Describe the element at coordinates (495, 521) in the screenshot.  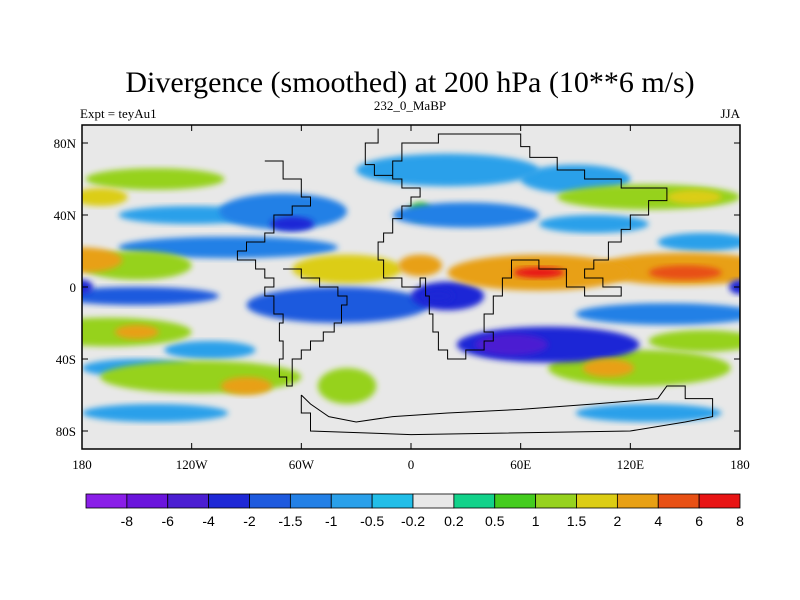
I see `colorbar-label: 0.5` at that location.